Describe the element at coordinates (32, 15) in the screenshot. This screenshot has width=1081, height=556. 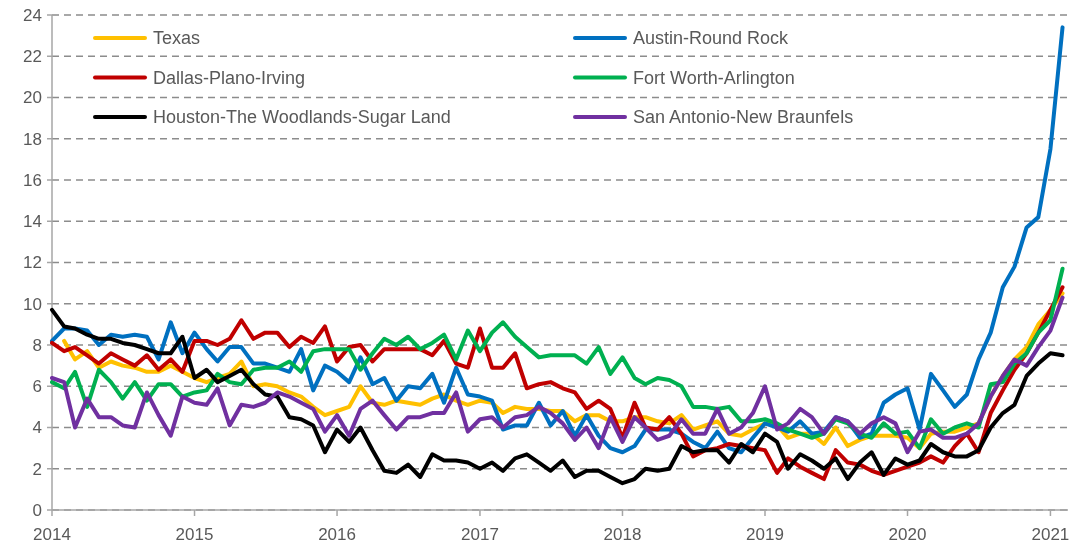
I see `y-tick-label: 24` at that location.